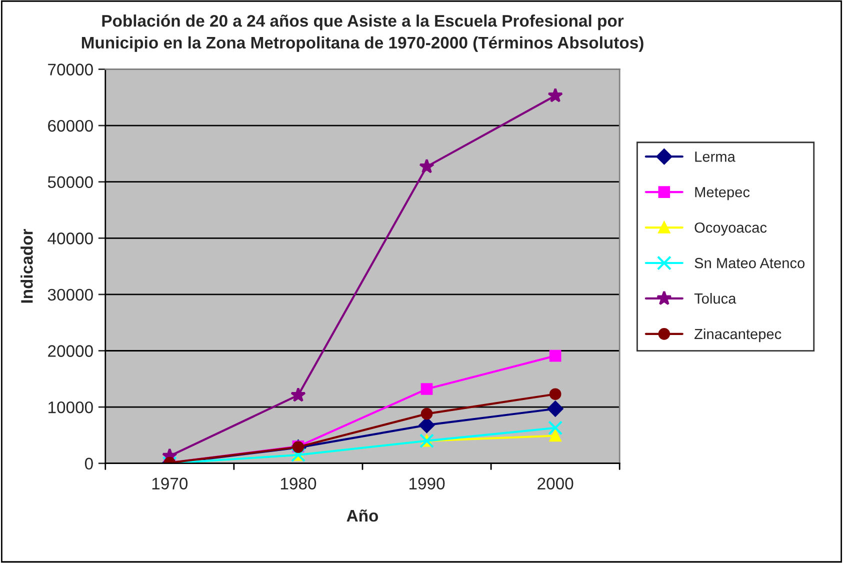 Image resolution: width=843 pixels, height=563 pixels. What do you see at coordinates (362, 516) in the screenshot?
I see `x-axis-title: Año` at bounding box center [362, 516].